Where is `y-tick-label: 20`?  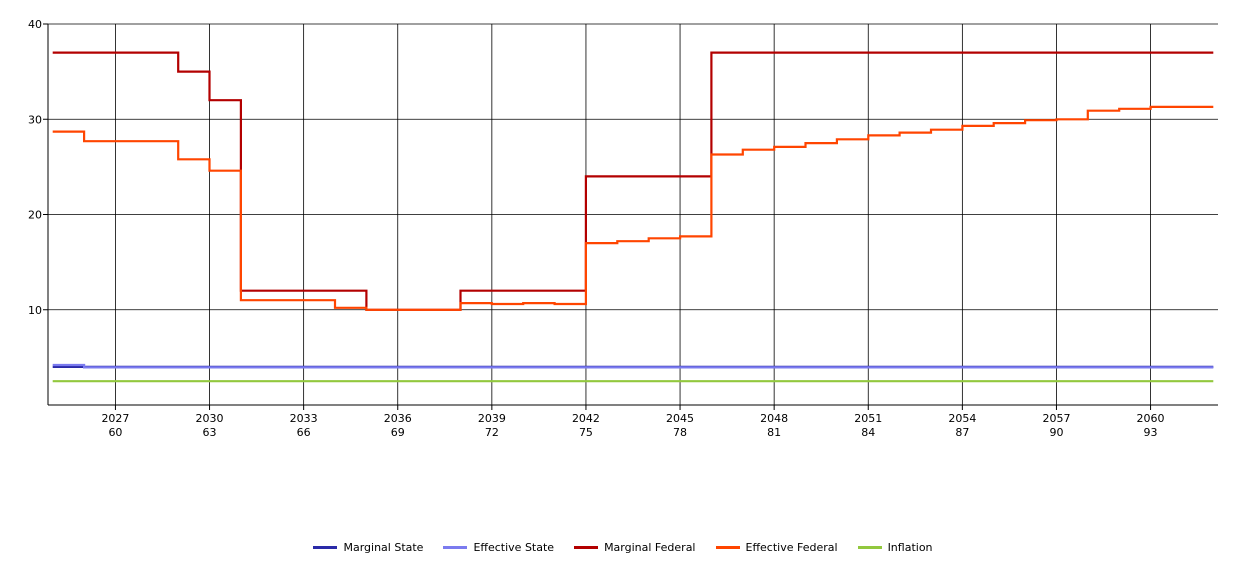 y-tick-label: 20 is located at coordinates (35, 215).